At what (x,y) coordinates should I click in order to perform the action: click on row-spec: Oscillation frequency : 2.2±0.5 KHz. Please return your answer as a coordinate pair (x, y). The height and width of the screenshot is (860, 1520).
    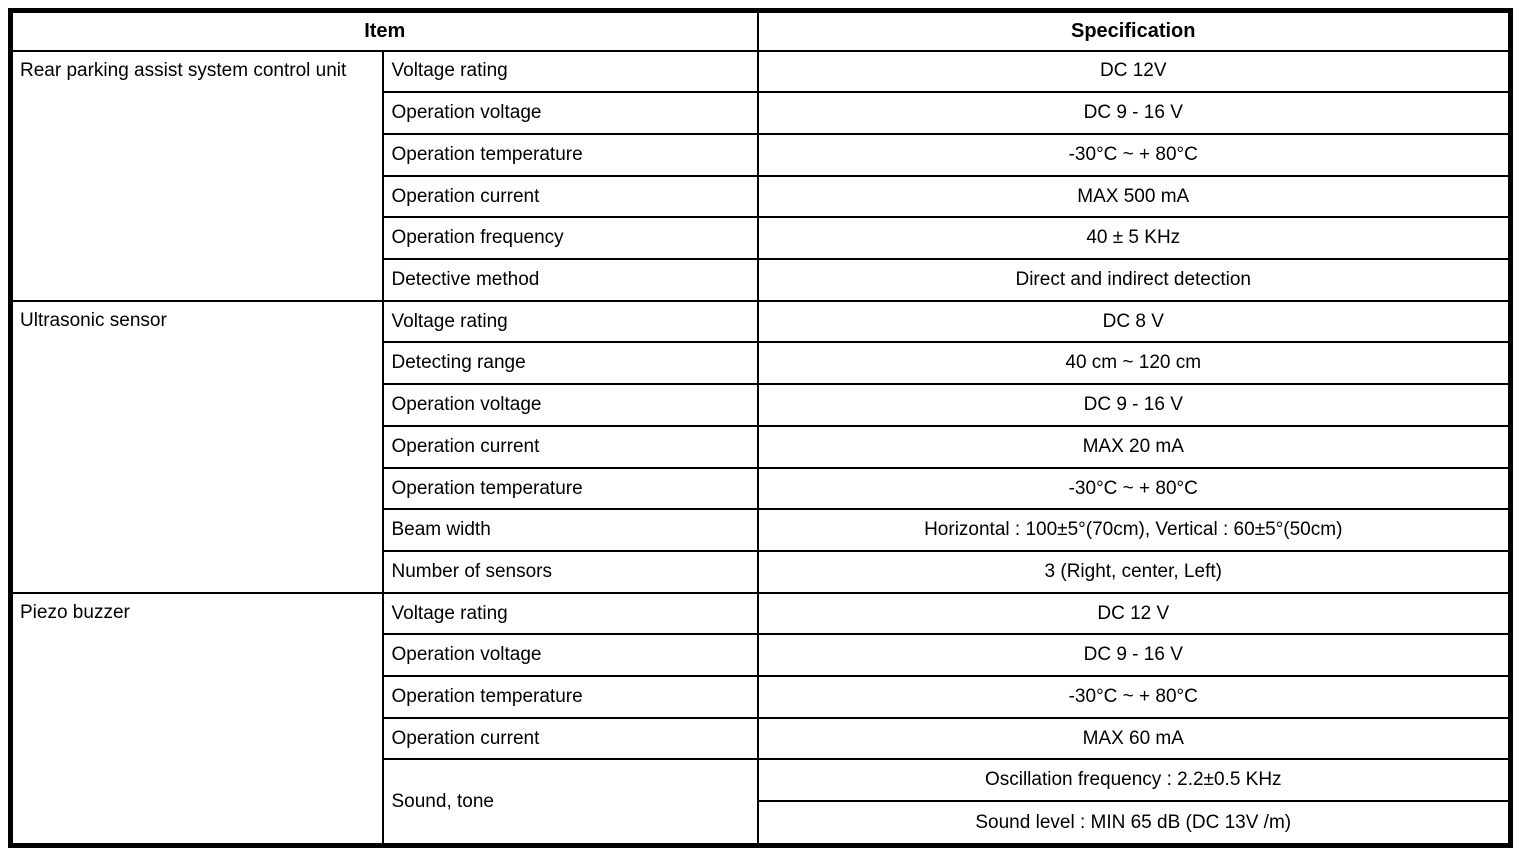
    Looking at the image, I should click on (1134, 780).